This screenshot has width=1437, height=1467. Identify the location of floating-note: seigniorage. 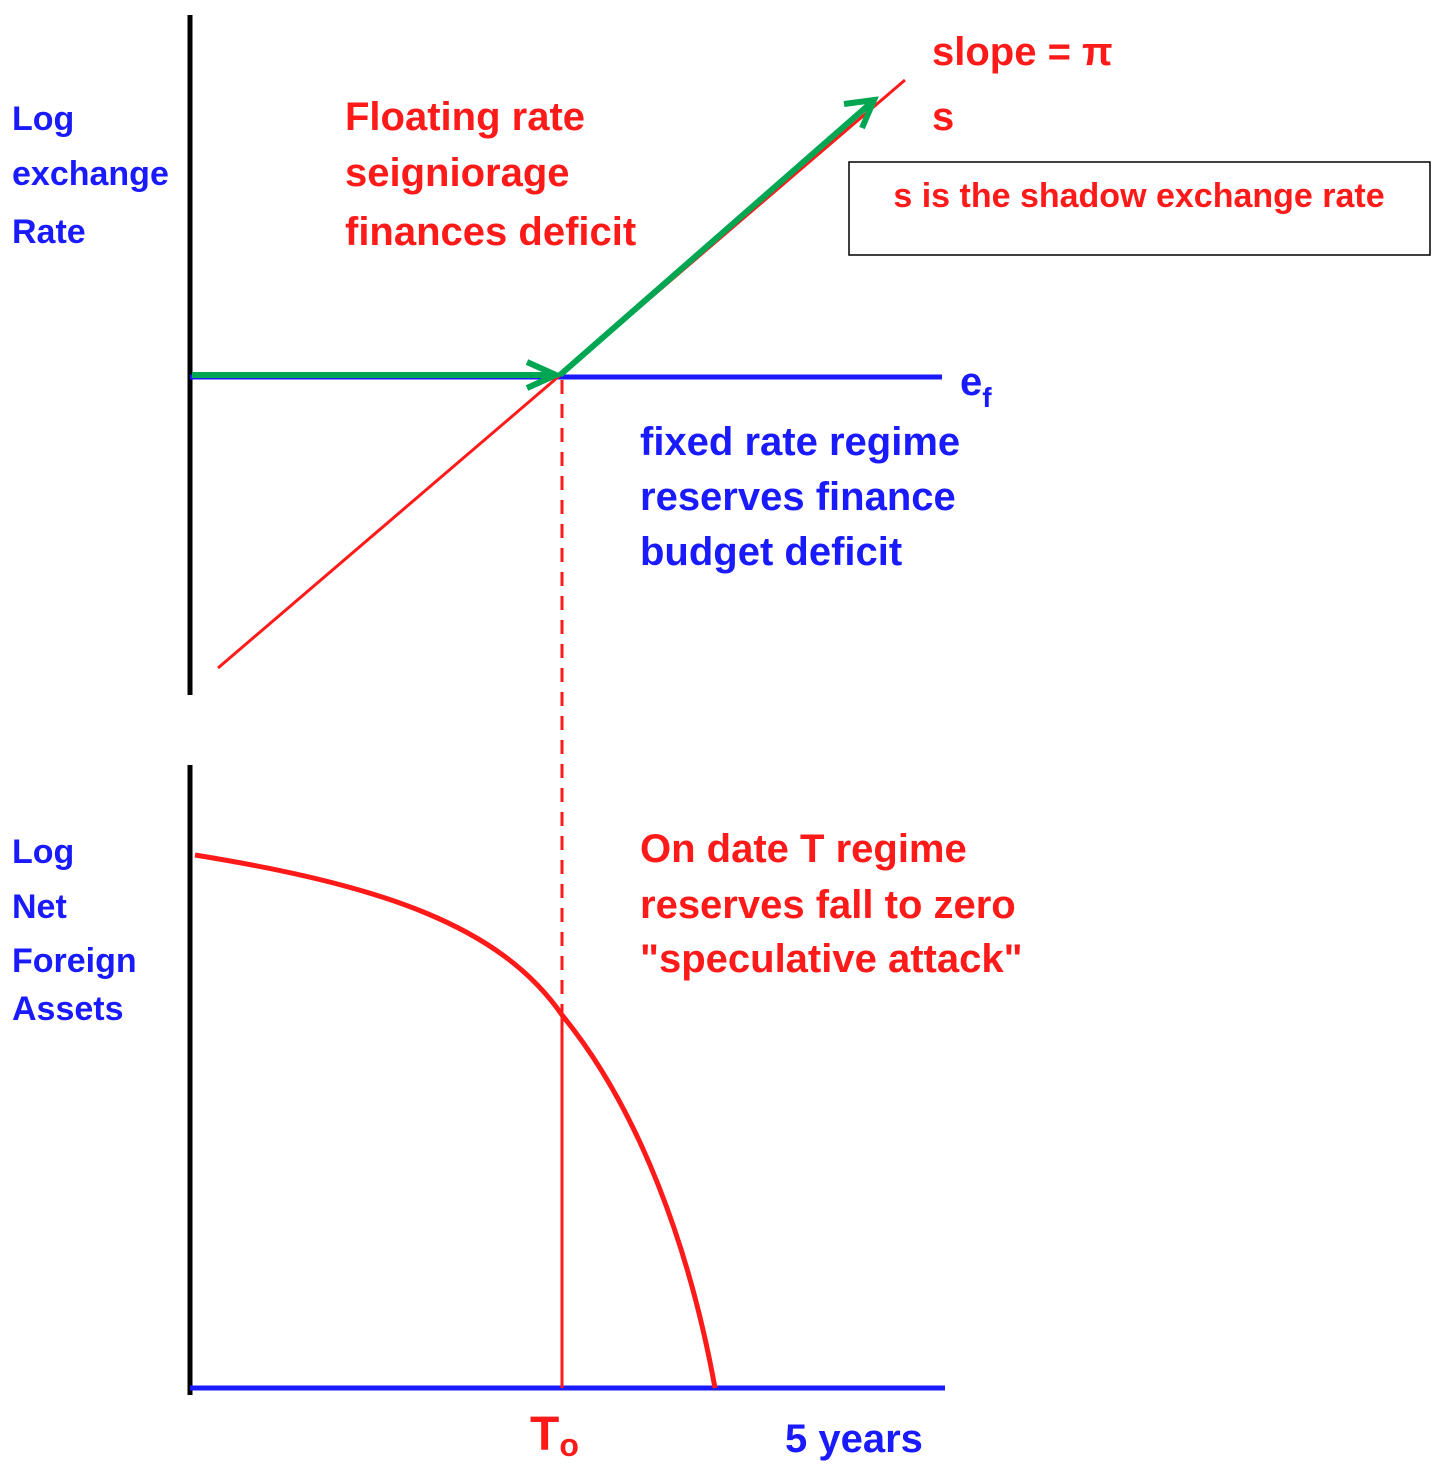
(457, 173).